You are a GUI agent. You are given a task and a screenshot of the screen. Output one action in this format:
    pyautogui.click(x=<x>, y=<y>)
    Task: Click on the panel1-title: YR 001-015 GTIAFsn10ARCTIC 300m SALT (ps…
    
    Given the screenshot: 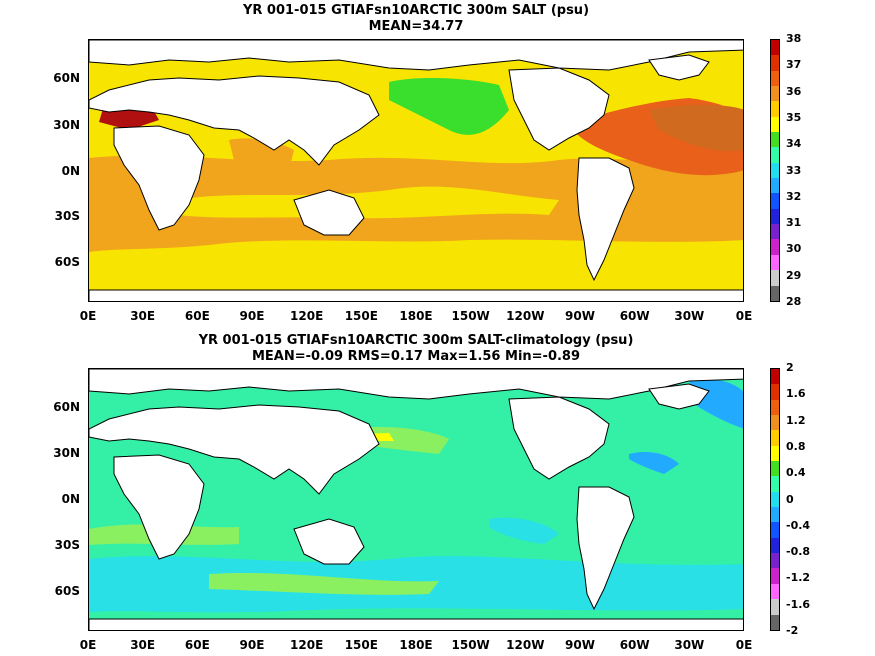 What is the action you would take?
    pyautogui.click(x=416, y=10)
    